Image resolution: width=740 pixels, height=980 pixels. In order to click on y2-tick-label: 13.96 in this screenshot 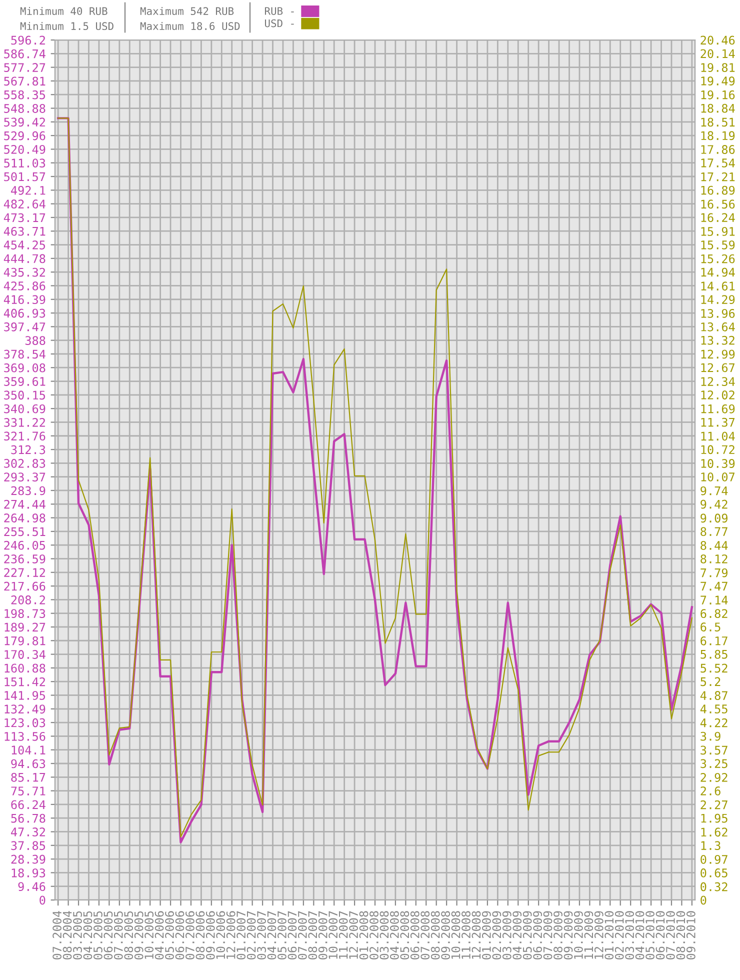, I will do `click(718, 313)`.